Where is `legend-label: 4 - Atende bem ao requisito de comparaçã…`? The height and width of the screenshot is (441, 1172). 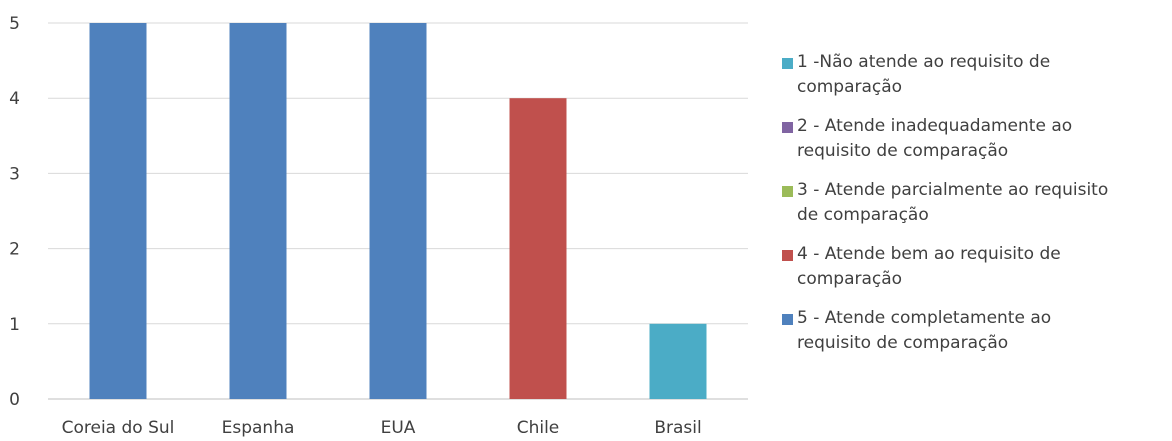
legend-label: 4 - Atende bem ao requisito de comparaçã… is located at coordinates (929, 266).